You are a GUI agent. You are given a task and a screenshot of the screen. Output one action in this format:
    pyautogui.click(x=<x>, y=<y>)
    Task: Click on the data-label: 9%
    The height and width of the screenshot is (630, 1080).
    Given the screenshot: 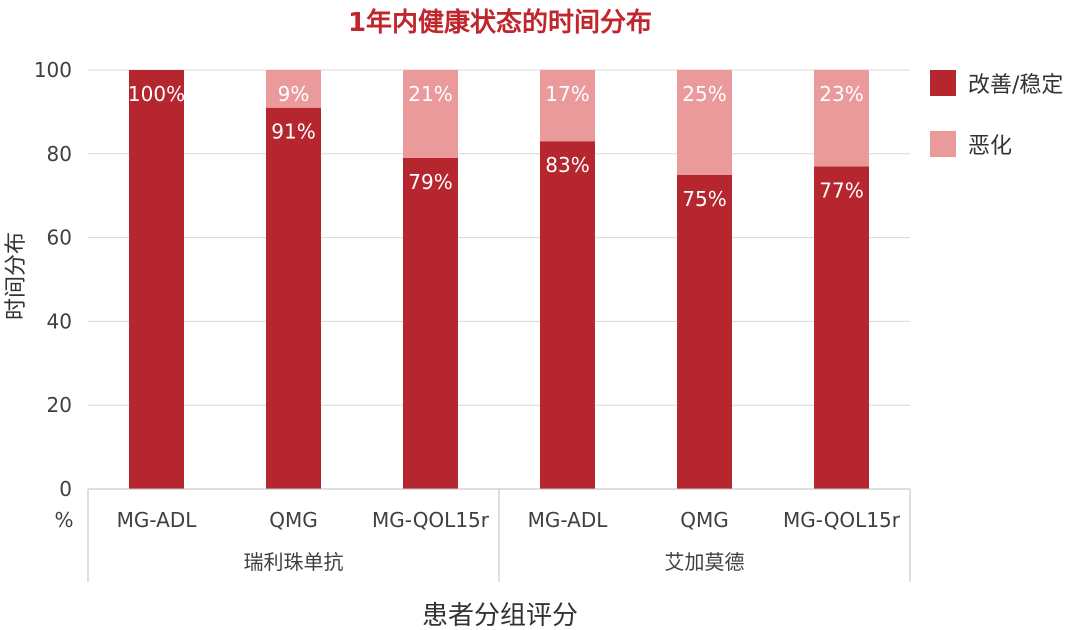 What is the action you would take?
    pyautogui.click(x=294, y=94)
    